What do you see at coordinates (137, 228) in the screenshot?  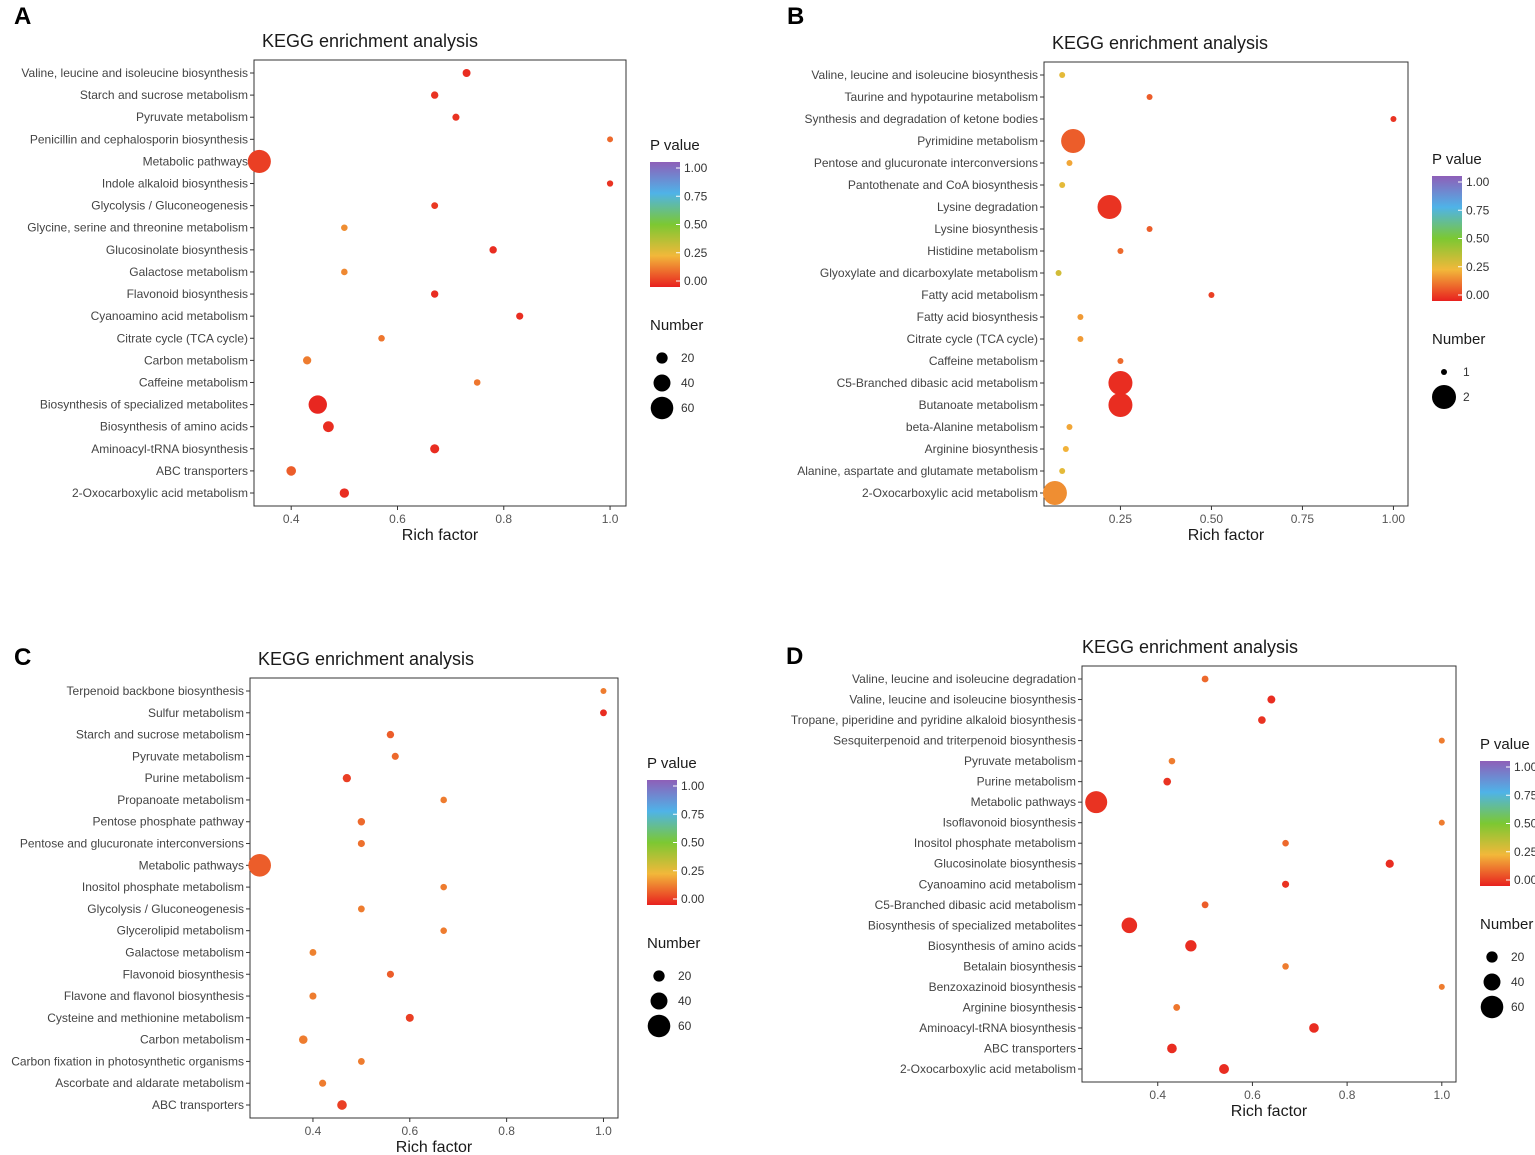 I see `category-label: Glycine, serine and threonine metabolism` at bounding box center [137, 228].